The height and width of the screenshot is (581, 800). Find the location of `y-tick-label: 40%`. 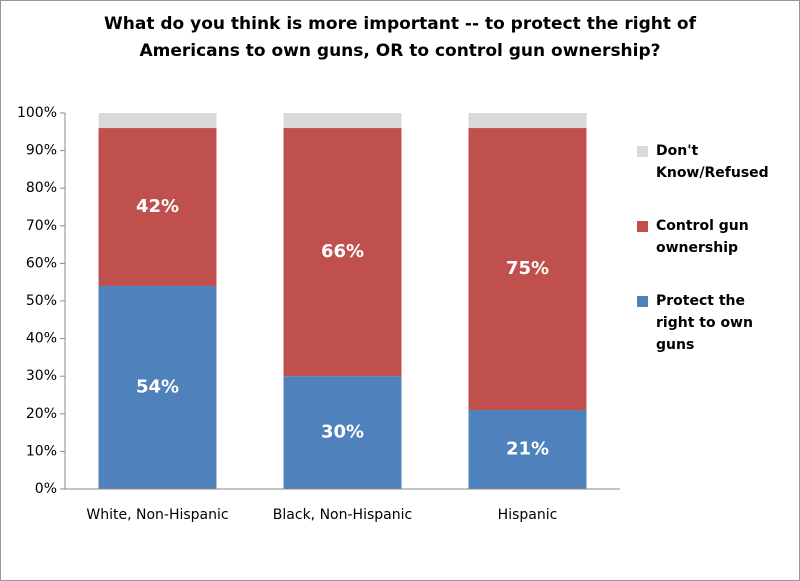

y-tick-label: 40% is located at coordinates (41, 339).